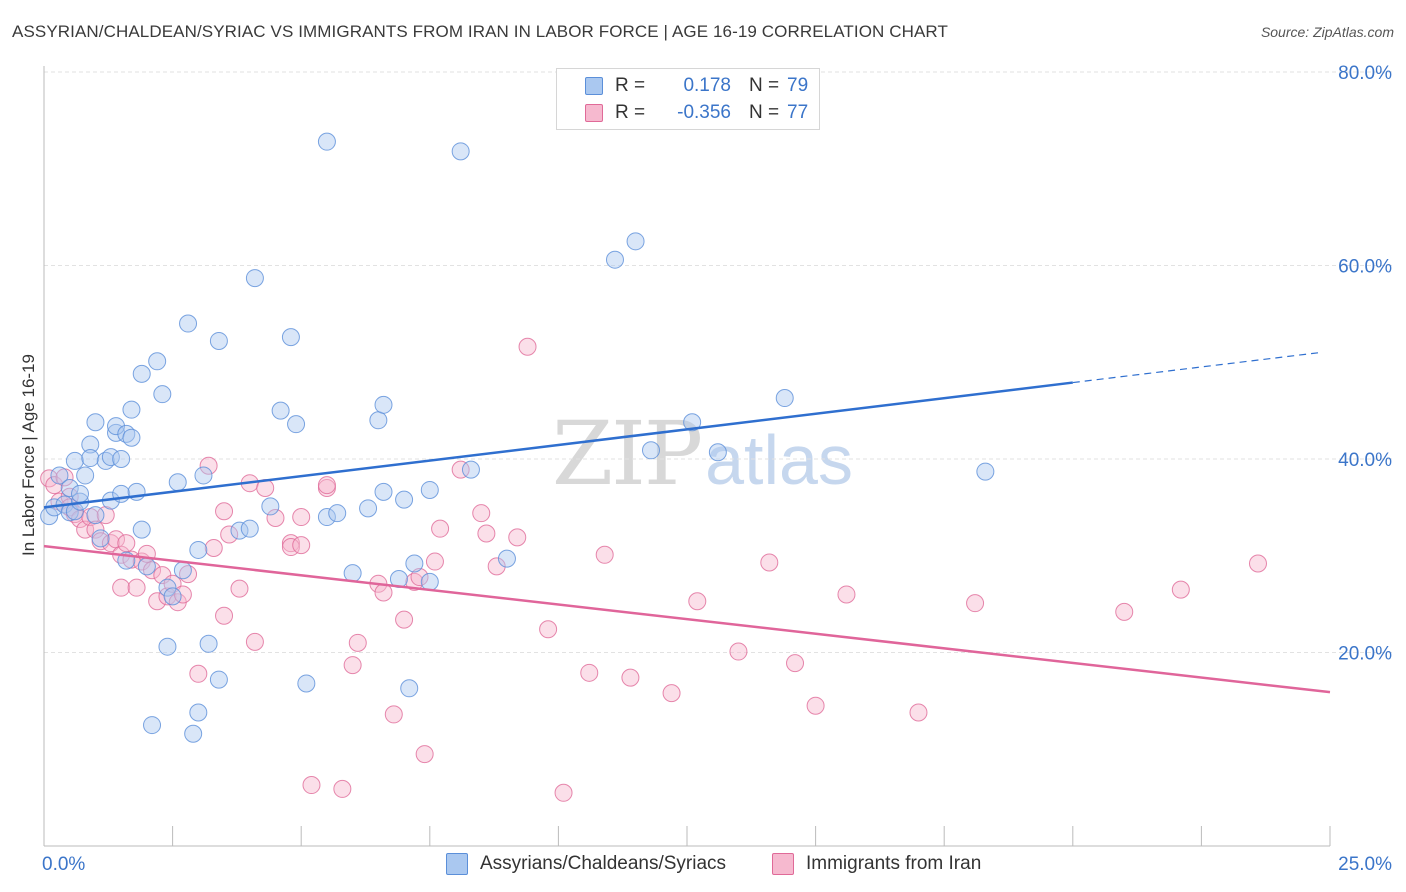 This screenshot has width=1406, height=892. What do you see at coordinates (783, 864) in the screenshot?
I see `legend-swatch-pink` at bounding box center [783, 864].